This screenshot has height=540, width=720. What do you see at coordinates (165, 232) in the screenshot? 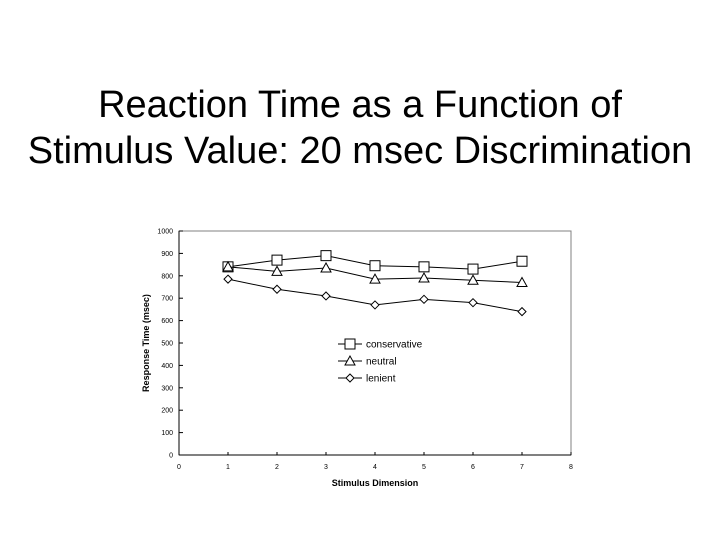
I see `y-tick-label: 1000` at bounding box center [165, 232].